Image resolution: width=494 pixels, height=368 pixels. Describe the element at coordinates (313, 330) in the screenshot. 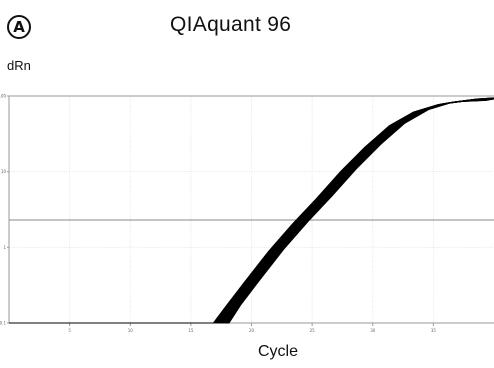

I see `x-tick-label: 25` at that location.